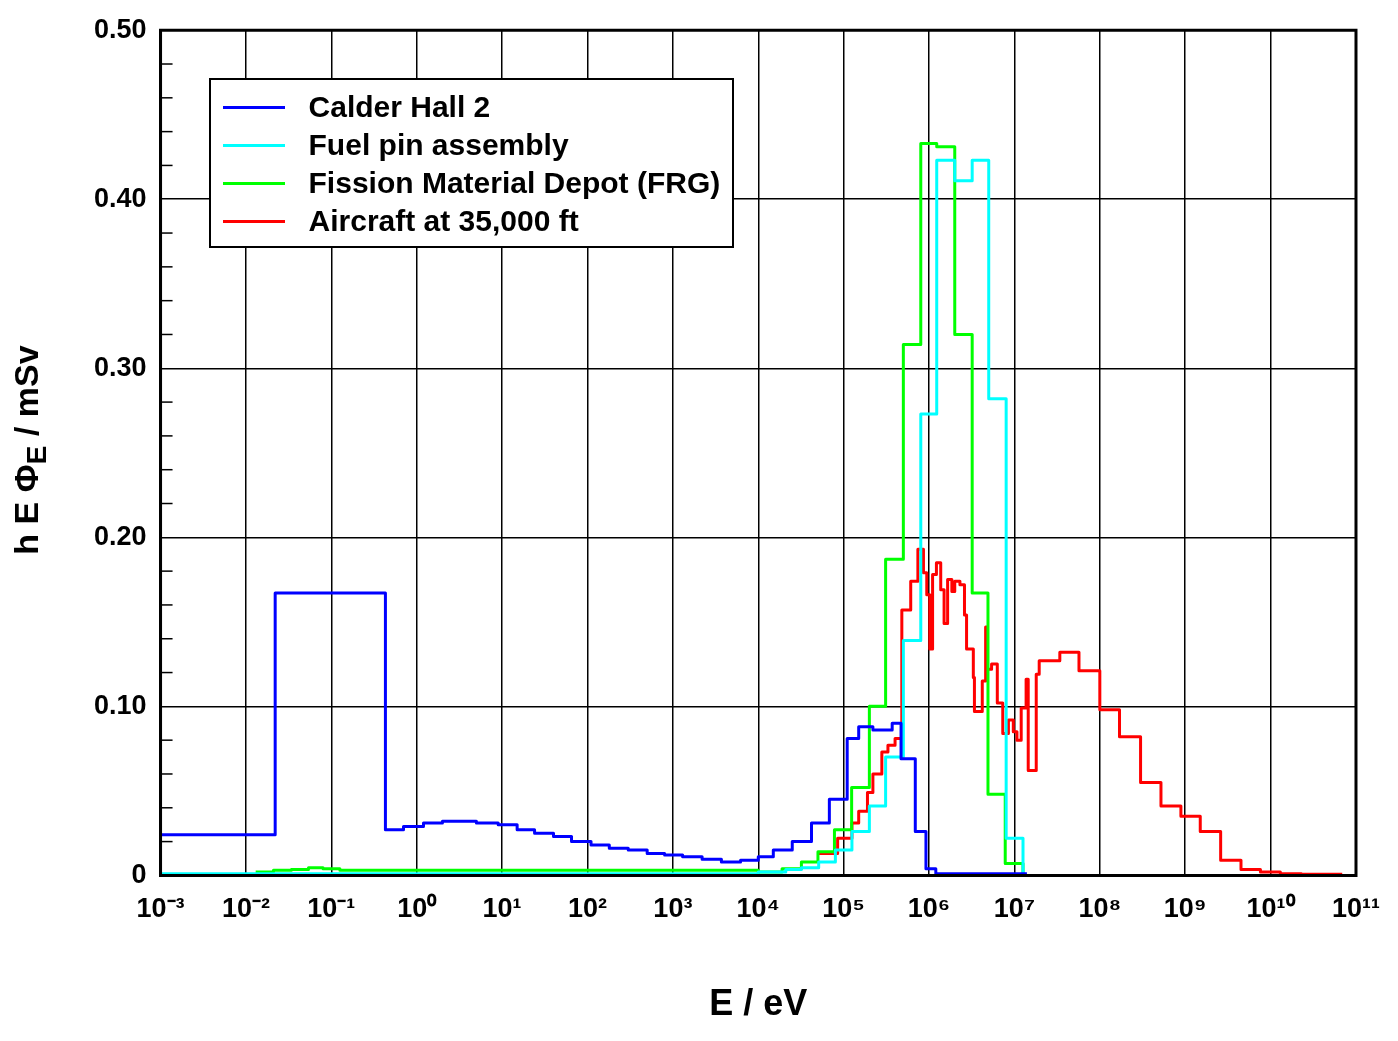 This screenshot has height=1041, width=1398. What do you see at coordinates (1014, 908) in the screenshot?
I see `x-tick-label: 10⁷` at bounding box center [1014, 908].